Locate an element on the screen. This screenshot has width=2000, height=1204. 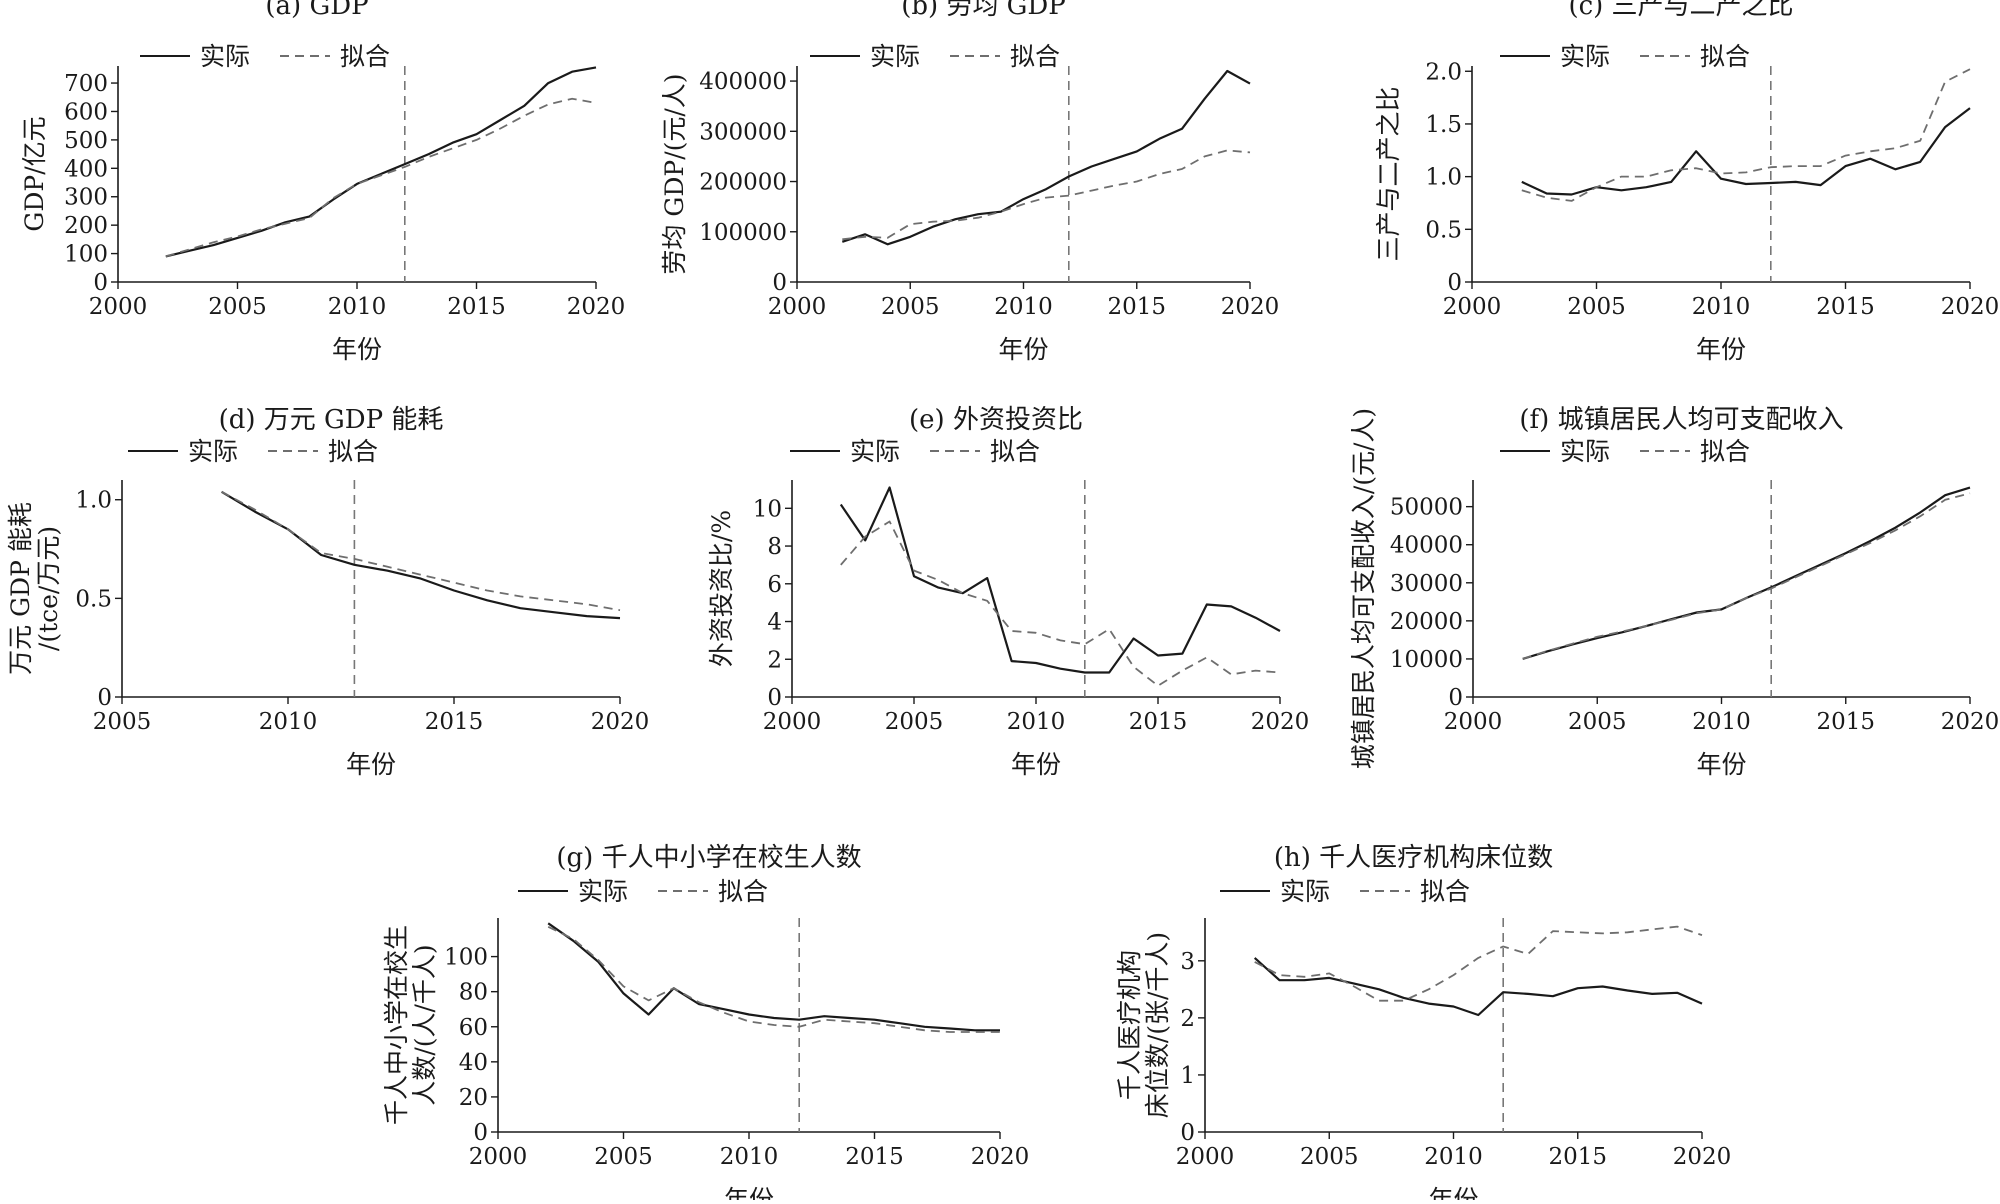
chart-title: (h) 千人医疗机构床位数 is located at coordinates (1413, 858).